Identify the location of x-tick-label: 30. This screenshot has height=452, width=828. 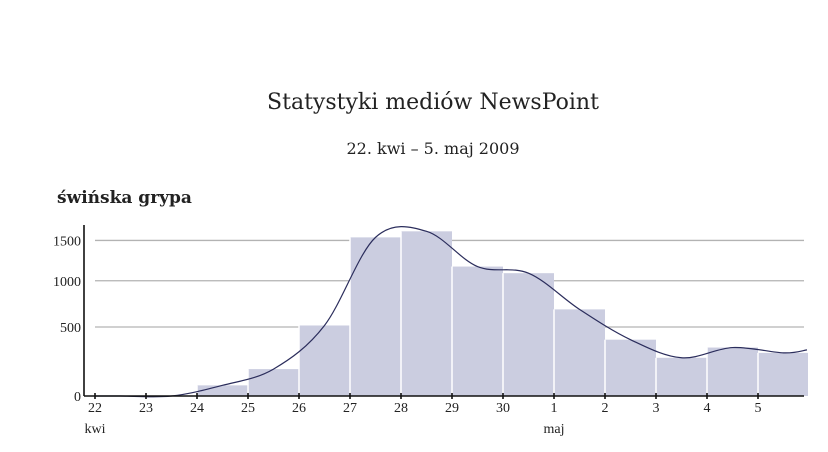
(503, 408).